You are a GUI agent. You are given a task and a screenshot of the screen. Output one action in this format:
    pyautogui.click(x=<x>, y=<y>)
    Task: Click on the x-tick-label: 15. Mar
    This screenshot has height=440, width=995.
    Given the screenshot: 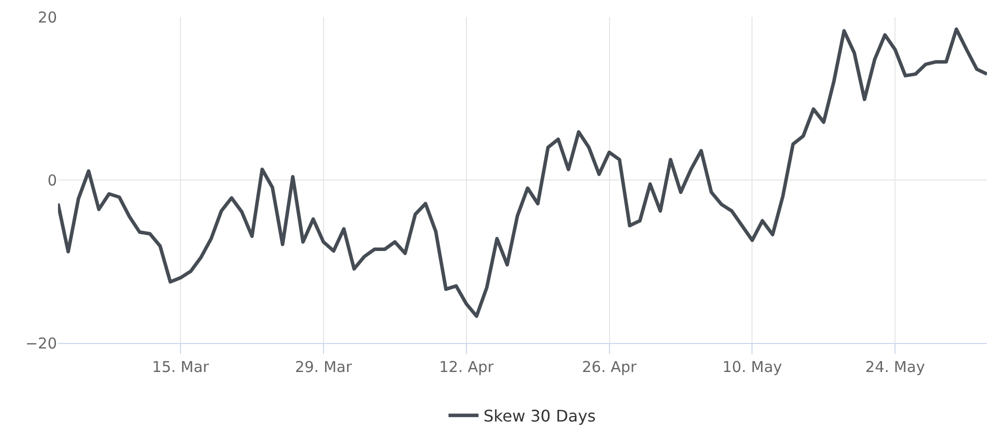 What is the action you would take?
    pyautogui.click(x=181, y=367)
    